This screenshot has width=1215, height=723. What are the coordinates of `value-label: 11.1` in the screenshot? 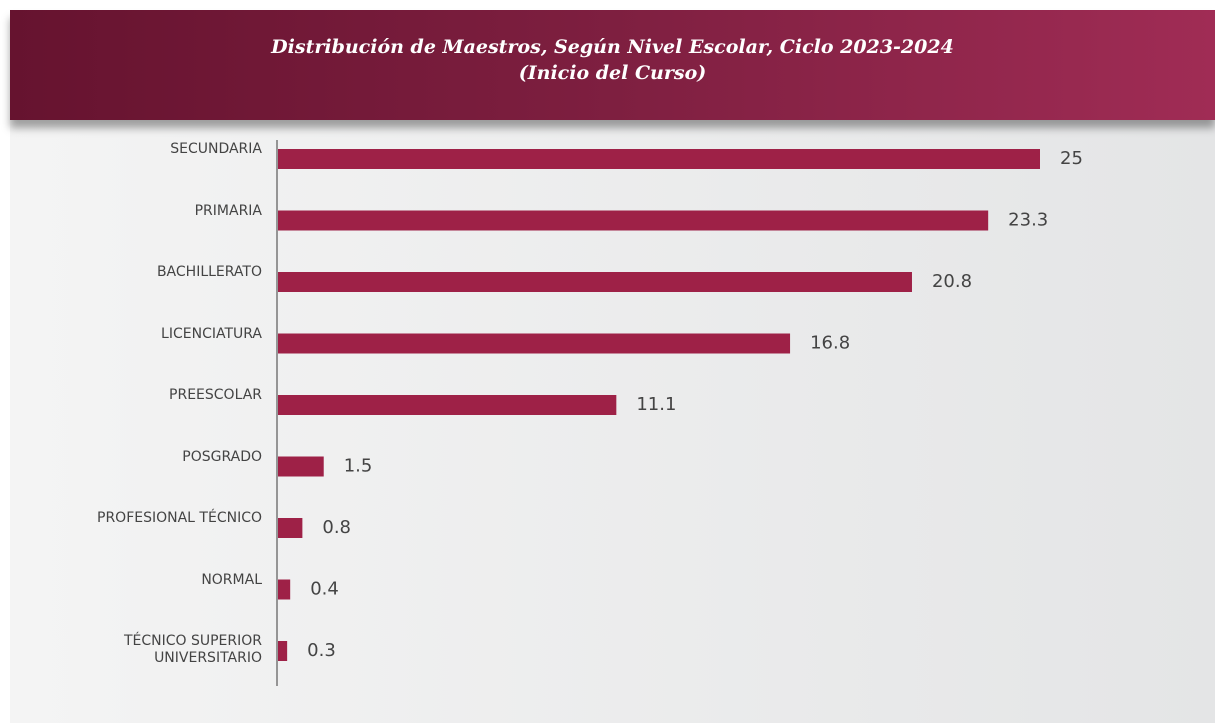 It's located at (656, 404).